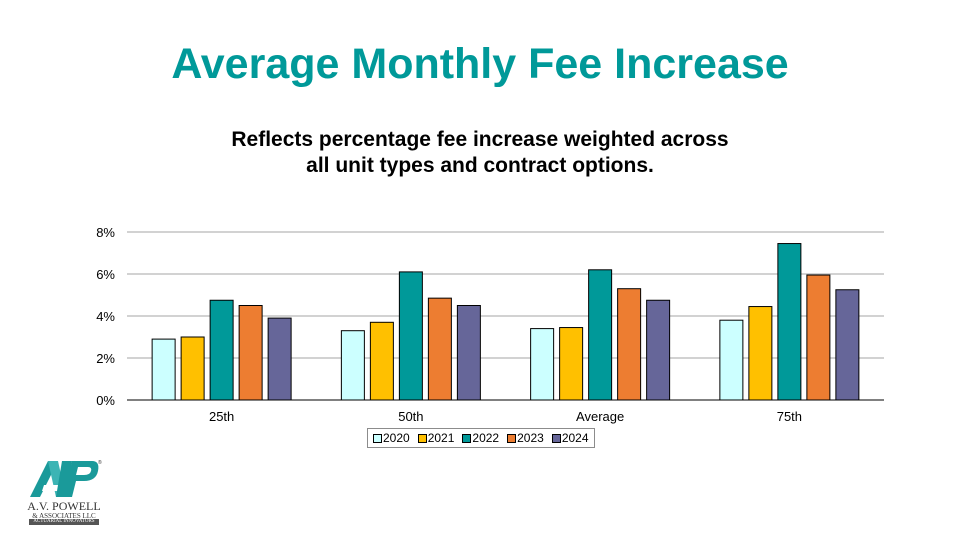 The image size is (960, 540). I want to click on bar-2024-75th, so click(847, 345).